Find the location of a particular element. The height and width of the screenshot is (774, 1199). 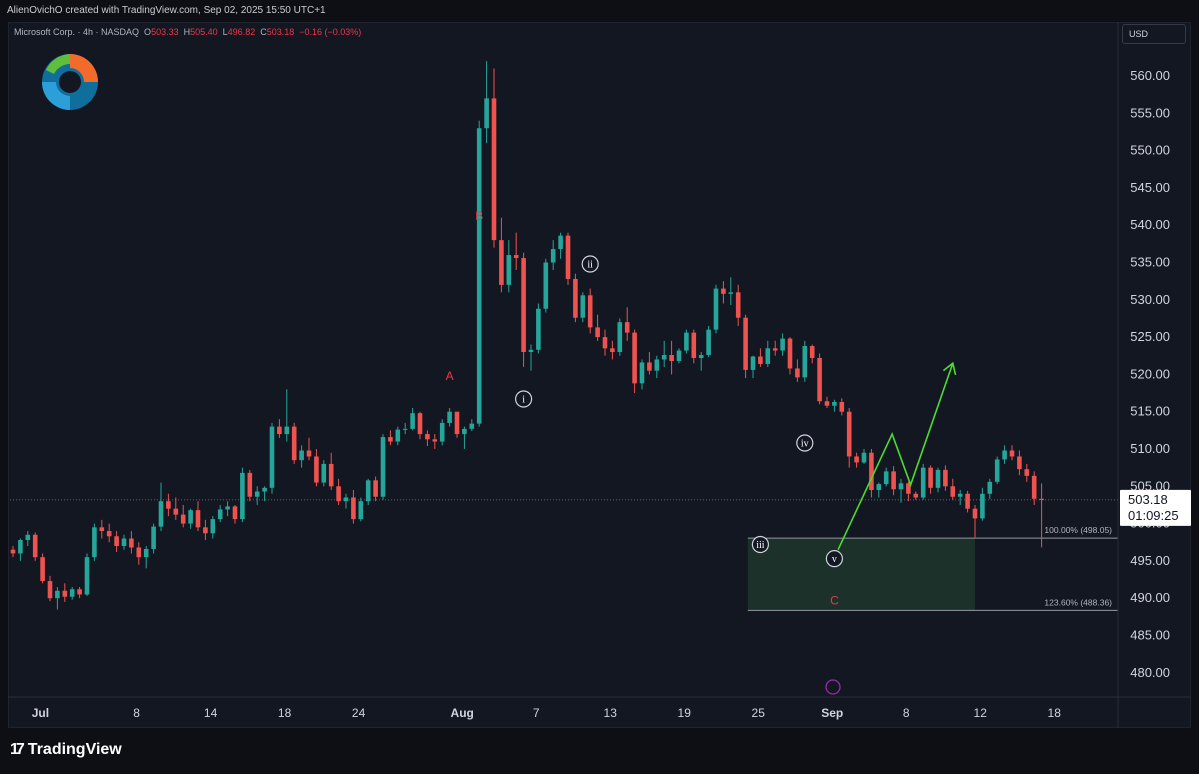

wave-label-A: A is located at coordinates (450, 376).